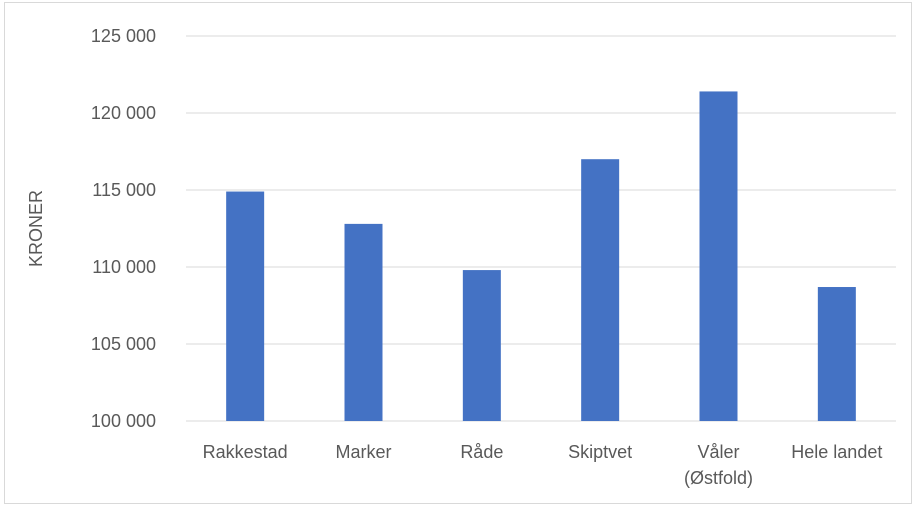 The width and height of the screenshot is (916, 508). I want to click on x-tick-label: Marker, so click(363, 452).